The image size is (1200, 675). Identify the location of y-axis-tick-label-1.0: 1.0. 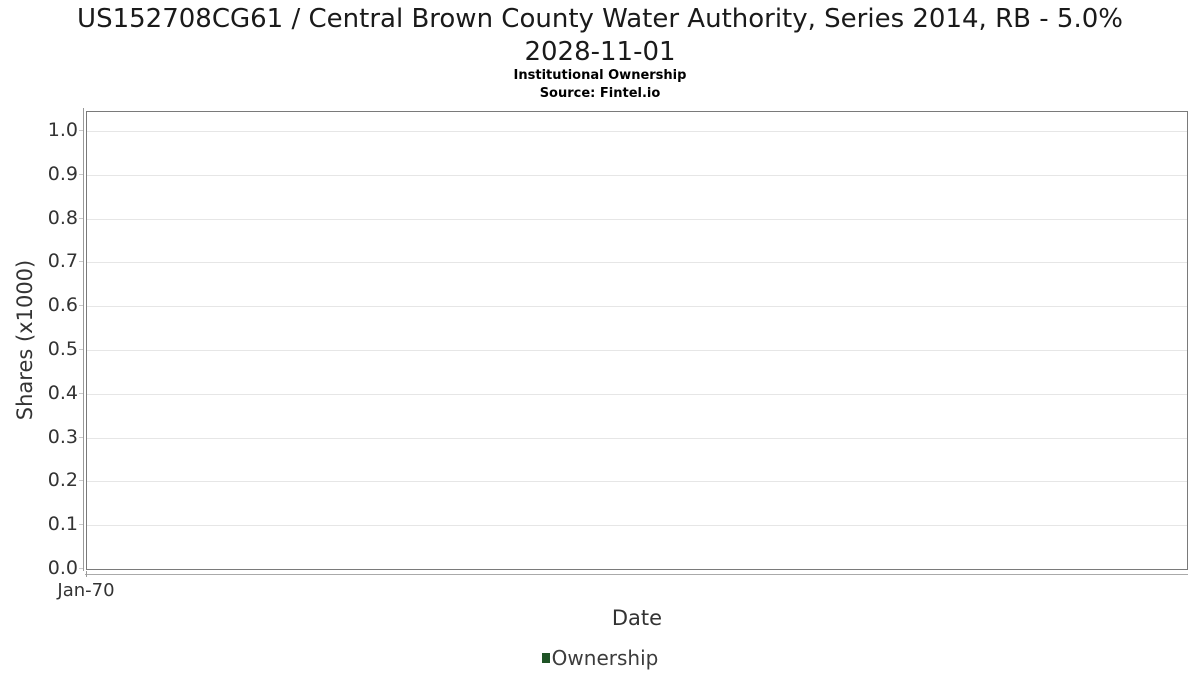
(62, 130).